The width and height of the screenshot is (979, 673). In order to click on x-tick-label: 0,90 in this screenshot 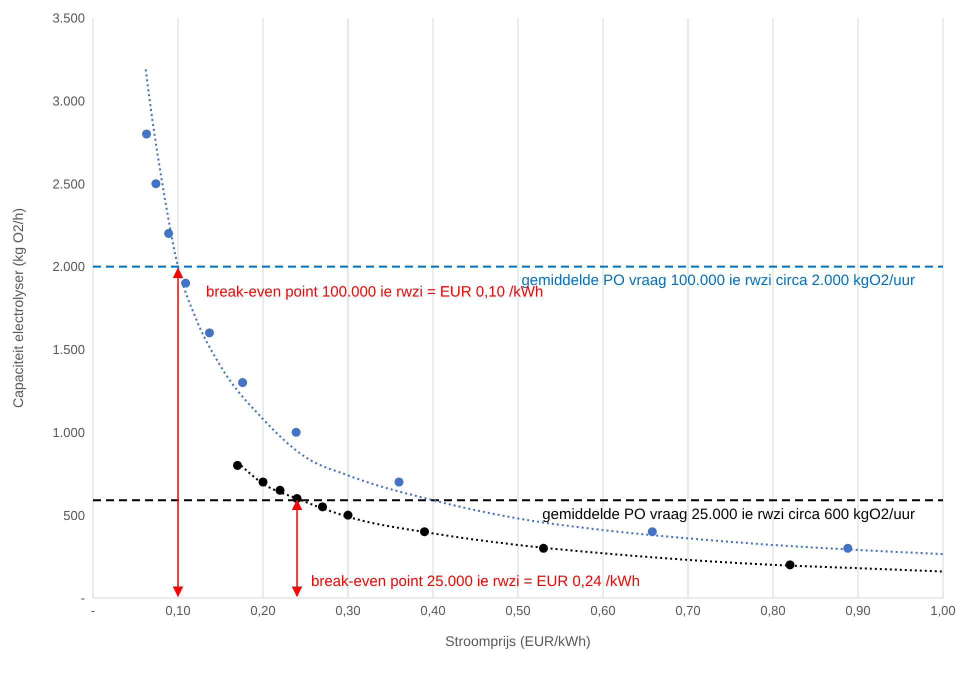, I will do `click(858, 610)`.